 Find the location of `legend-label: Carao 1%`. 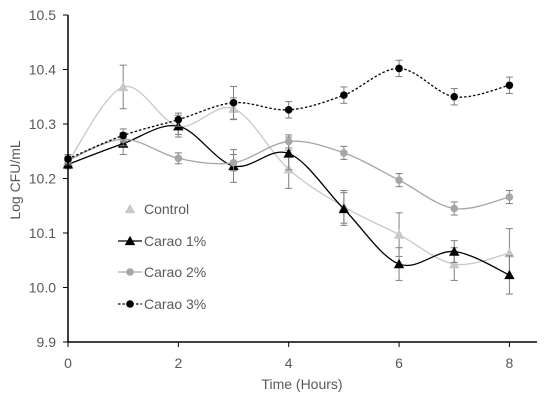

legend-label: Carao 1% is located at coordinates (175, 241).